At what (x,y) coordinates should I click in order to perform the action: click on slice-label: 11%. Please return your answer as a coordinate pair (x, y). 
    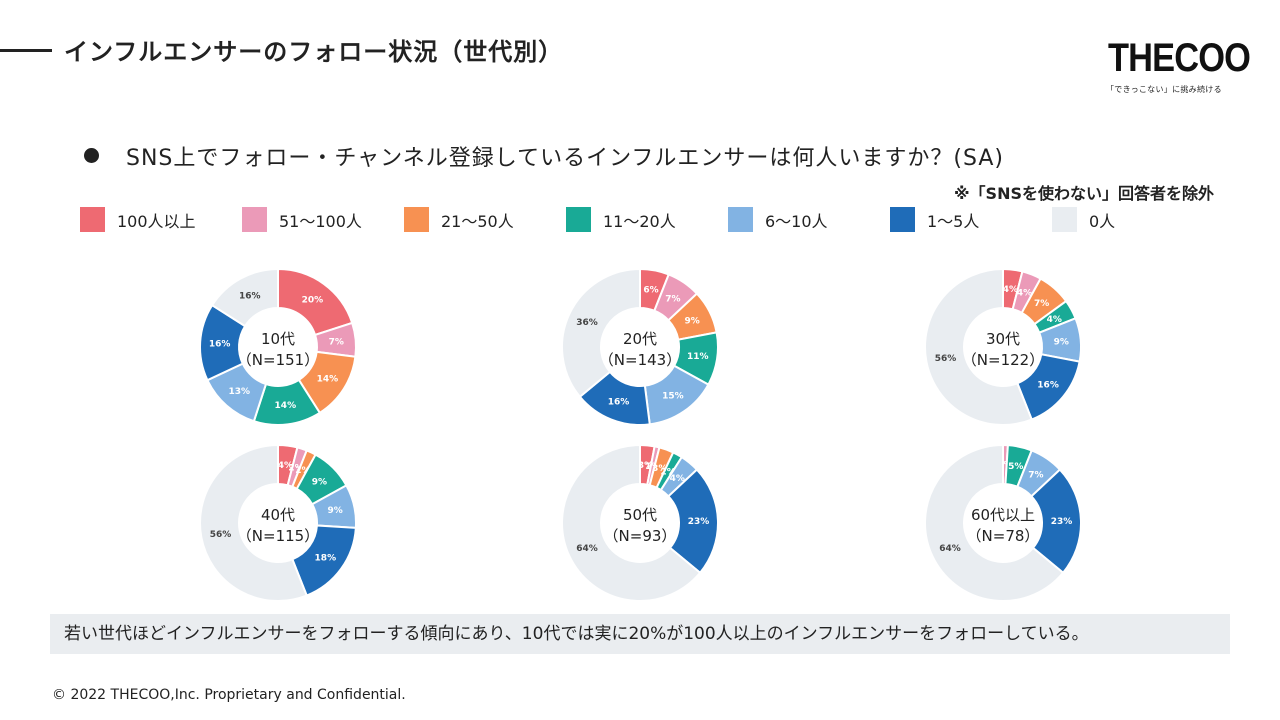
    Looking at the image, I should click on (698, 357).